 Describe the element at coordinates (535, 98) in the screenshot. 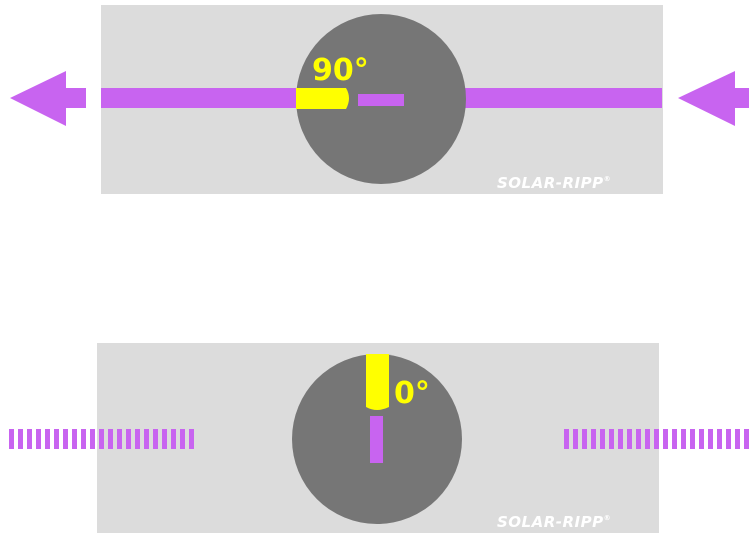

I see `top-flow-bar-right` at that location.